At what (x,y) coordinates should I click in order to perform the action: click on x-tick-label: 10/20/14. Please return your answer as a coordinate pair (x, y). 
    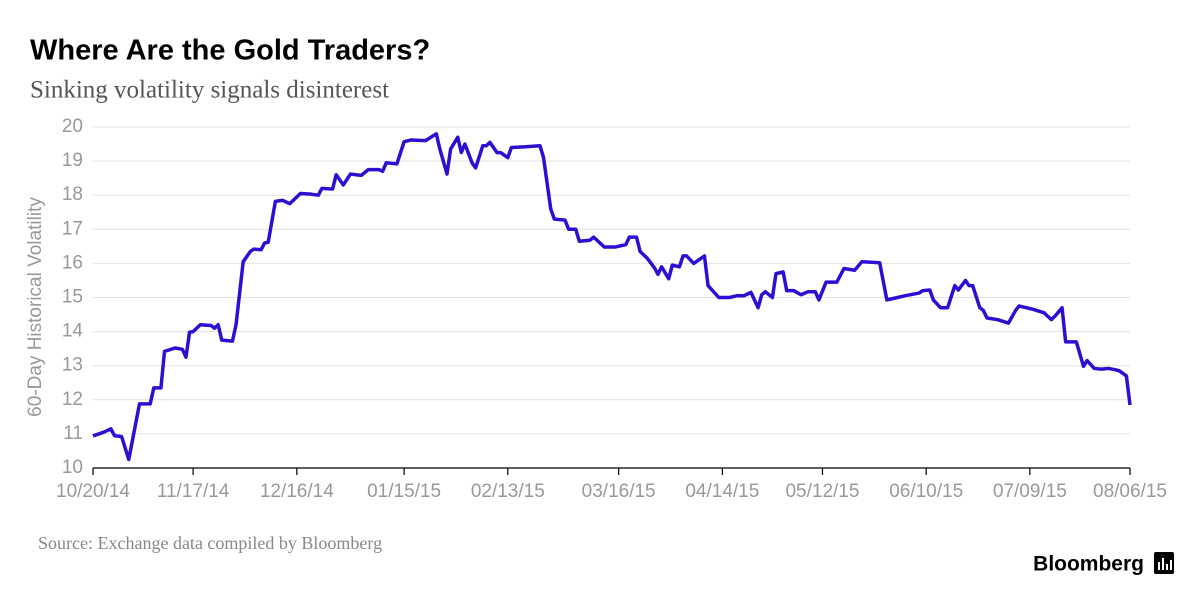
    Looking at the image, I should click on (93, 491).